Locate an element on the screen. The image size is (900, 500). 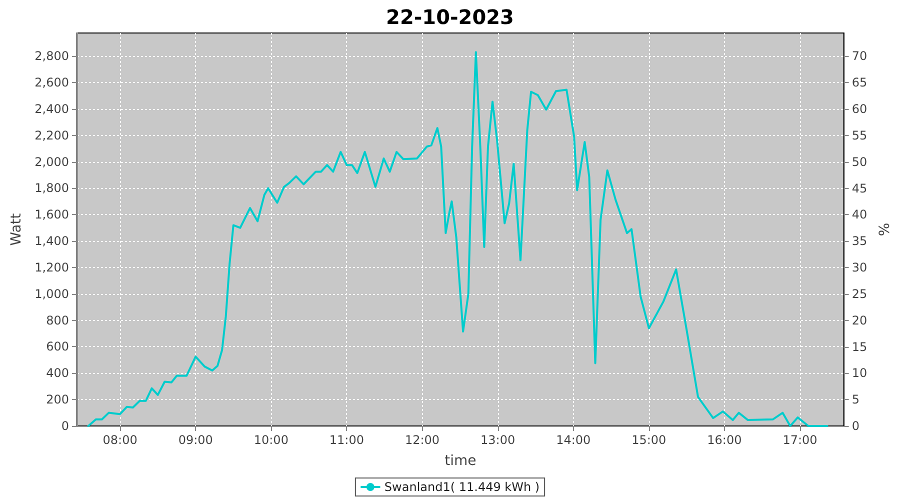
y-tick-label: 400 is located at coordinates (57, 373).